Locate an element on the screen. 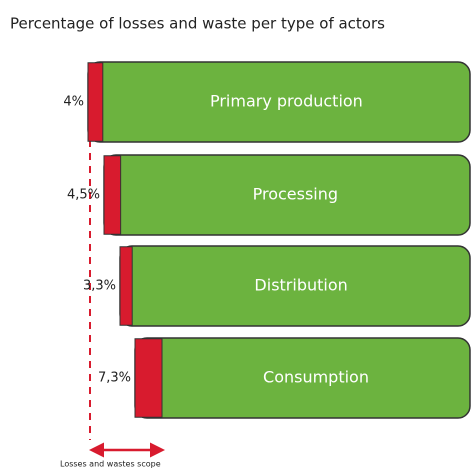  value-label: 4,5% is located at coordinates (83, 195).